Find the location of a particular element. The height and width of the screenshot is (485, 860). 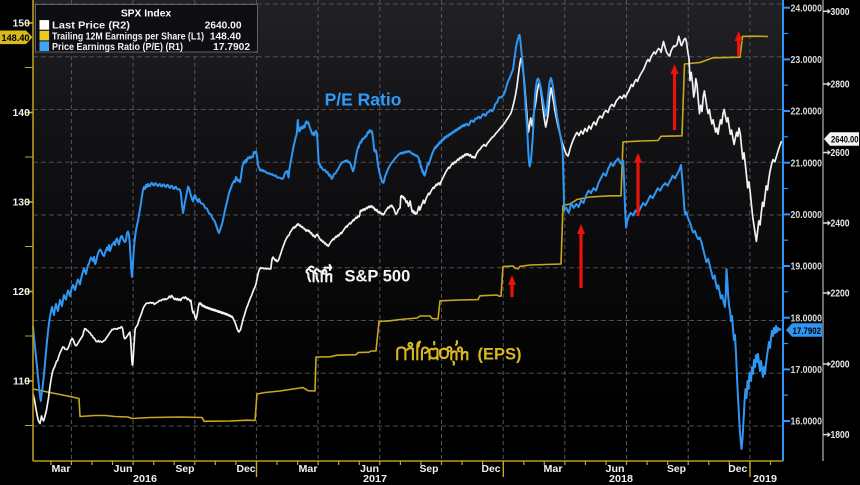

svg-text: 150 is located at coordinates (21, 24).